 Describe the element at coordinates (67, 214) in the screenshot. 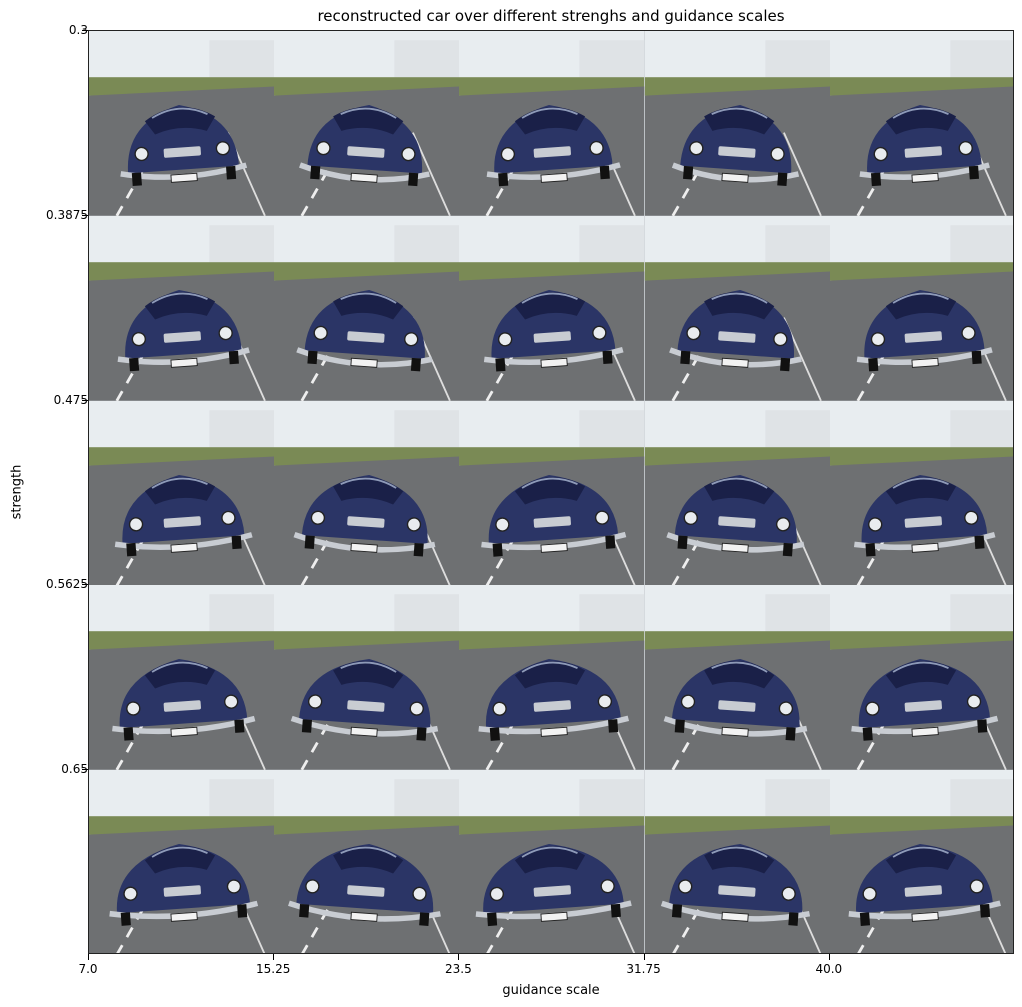

I see `y-tick-label: 0.3875` at that location.